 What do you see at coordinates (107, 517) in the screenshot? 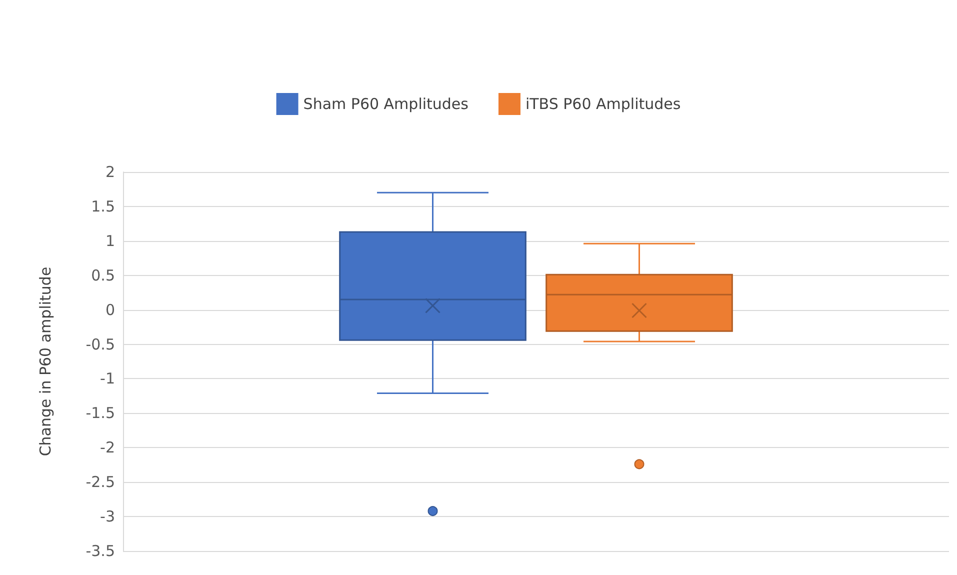
I see `y-tick-label: -3` at bounding box center [107, 517].